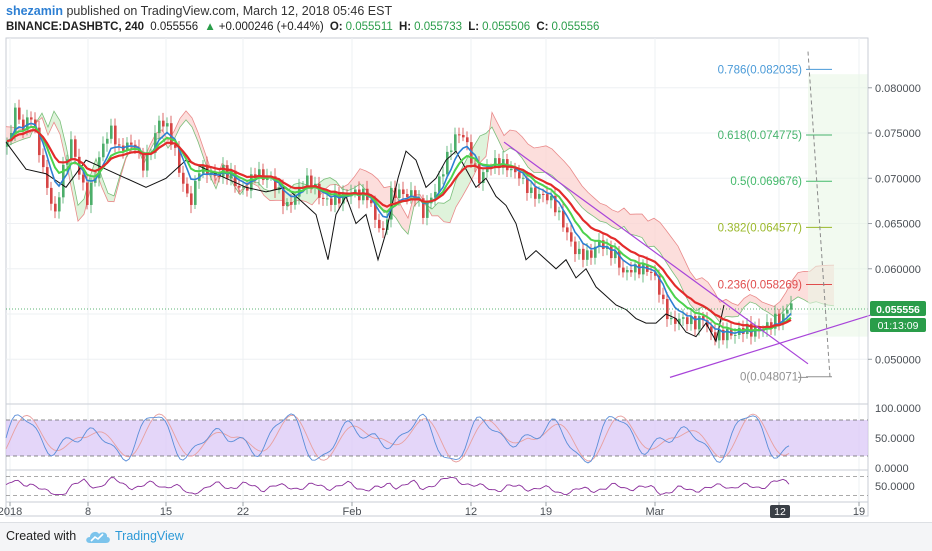 This screenshot has width=932, height=551. What do you see at coordinates (336, 27) in the screenshot?
I see `open-label: O:` at bounding box center [336, 27].